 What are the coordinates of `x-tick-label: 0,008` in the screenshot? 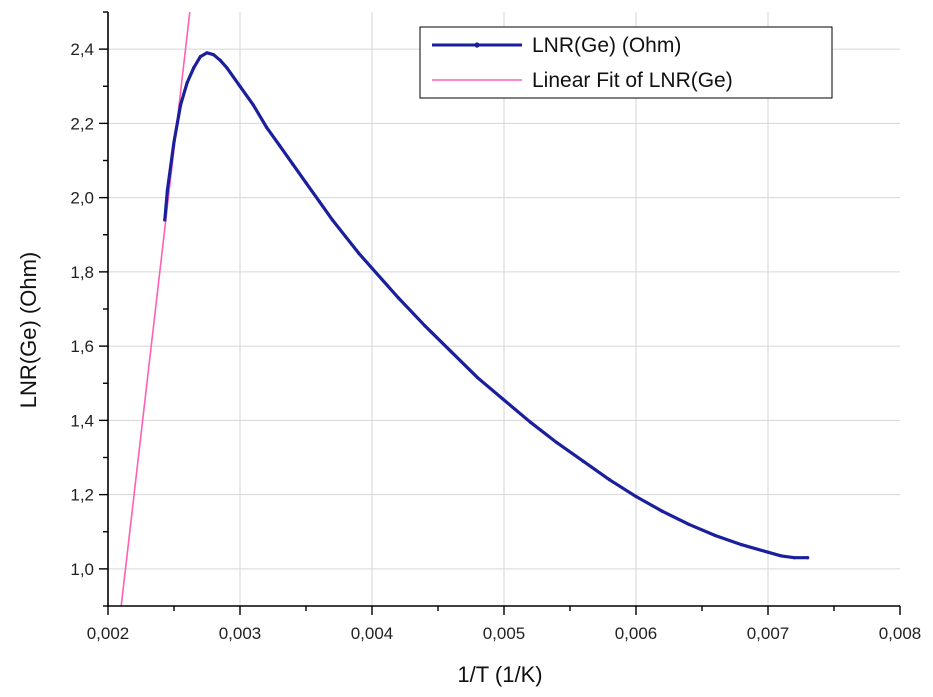 It's located at (900, 633).